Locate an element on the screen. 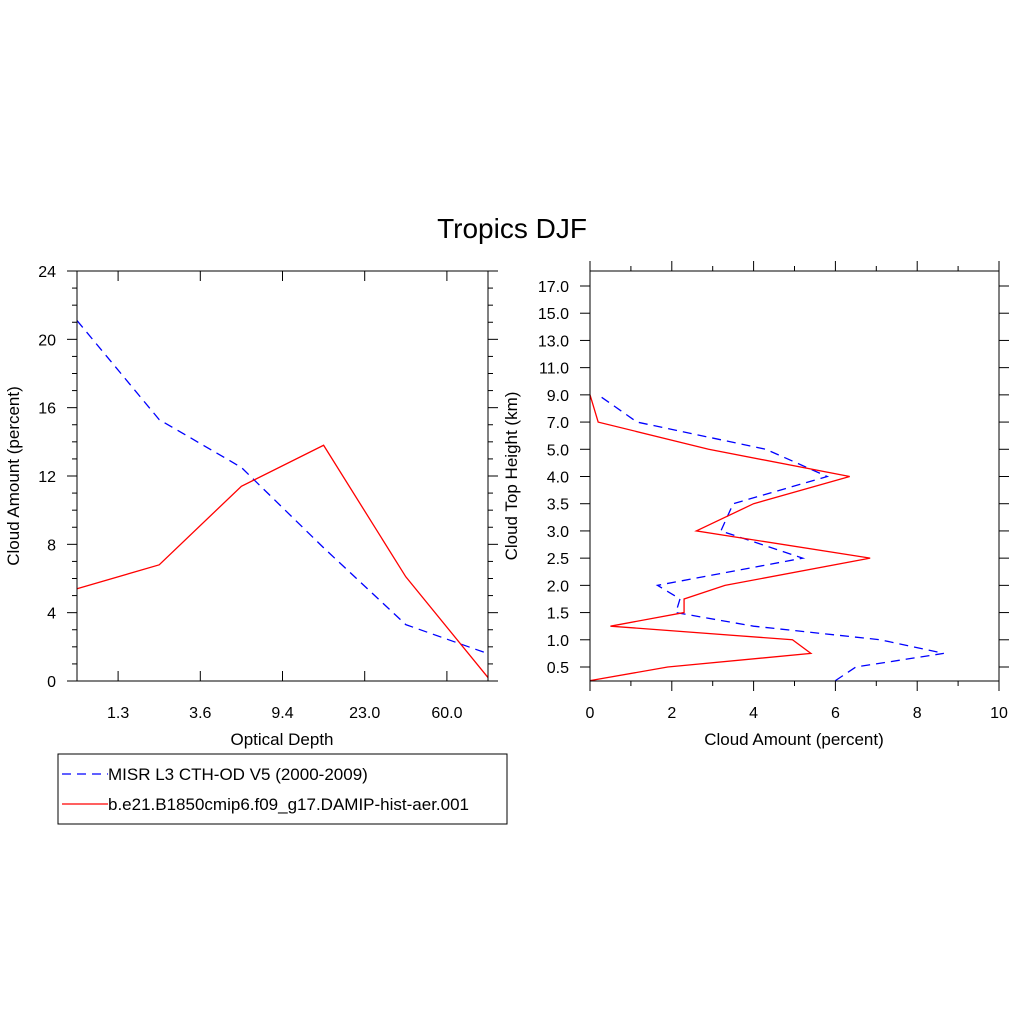  right-y-tick-label: 9.0 is located at coordinates (558, 396).